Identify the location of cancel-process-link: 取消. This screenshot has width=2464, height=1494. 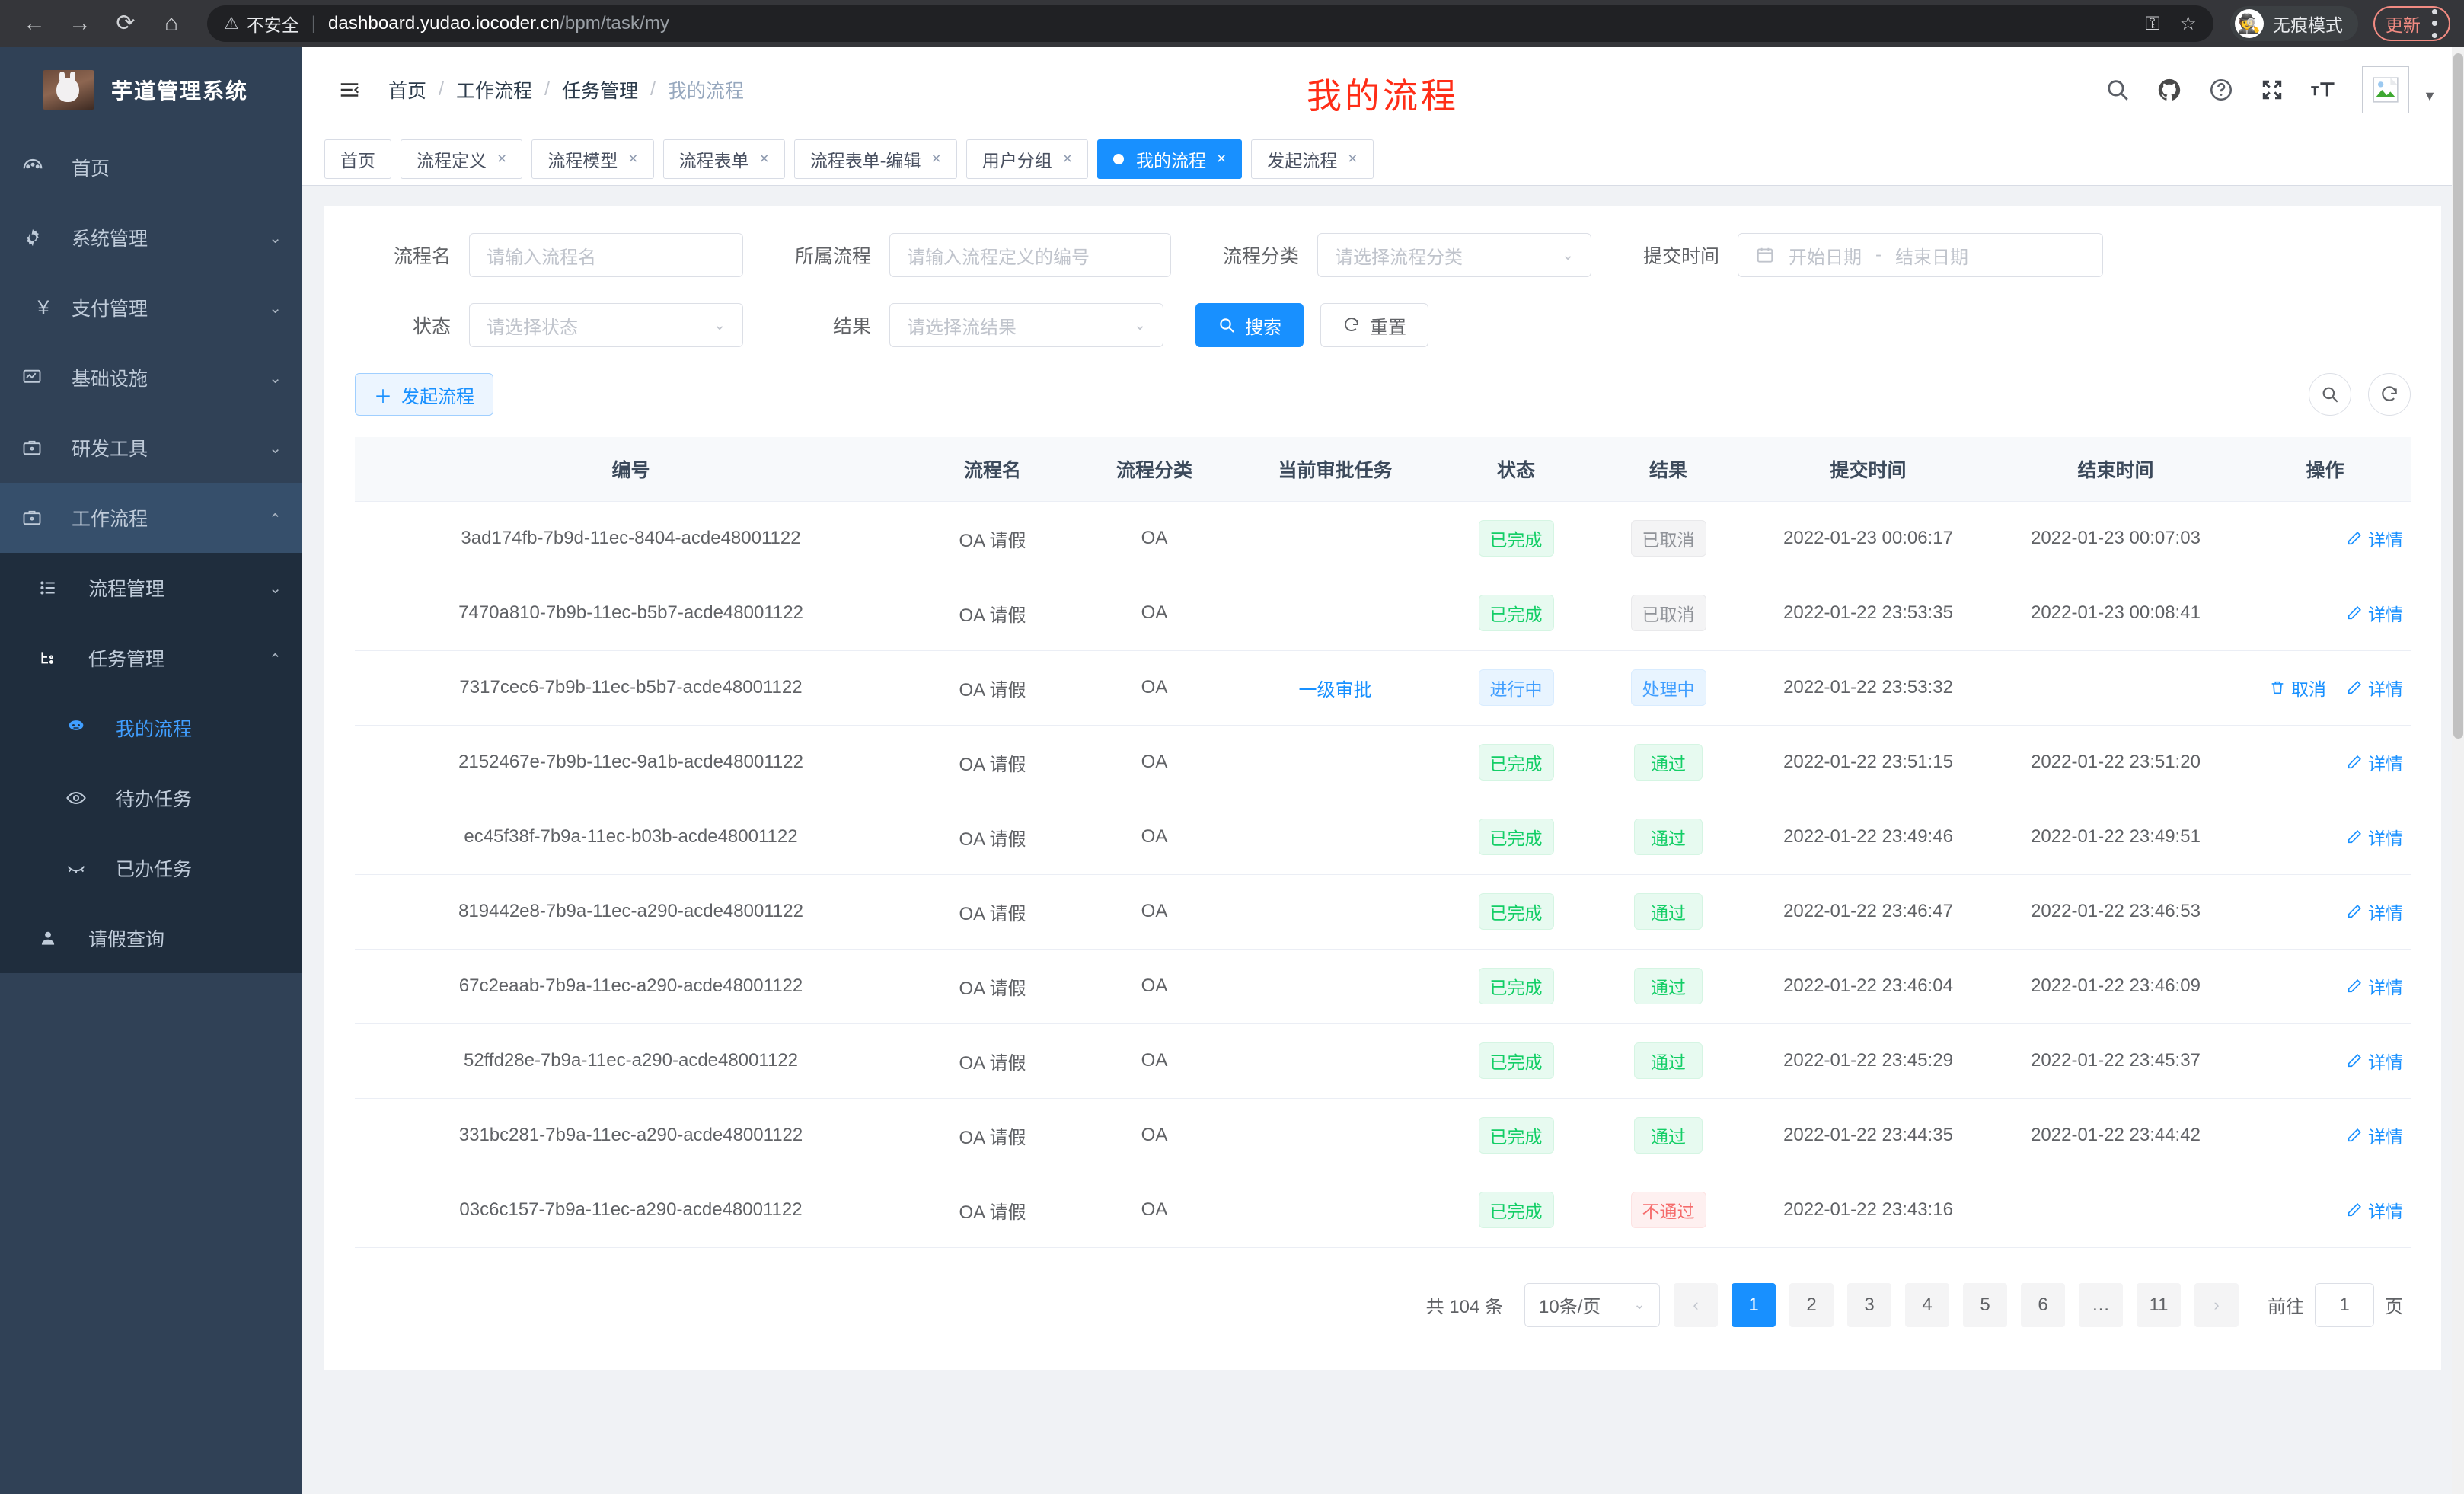
(2297, 688).